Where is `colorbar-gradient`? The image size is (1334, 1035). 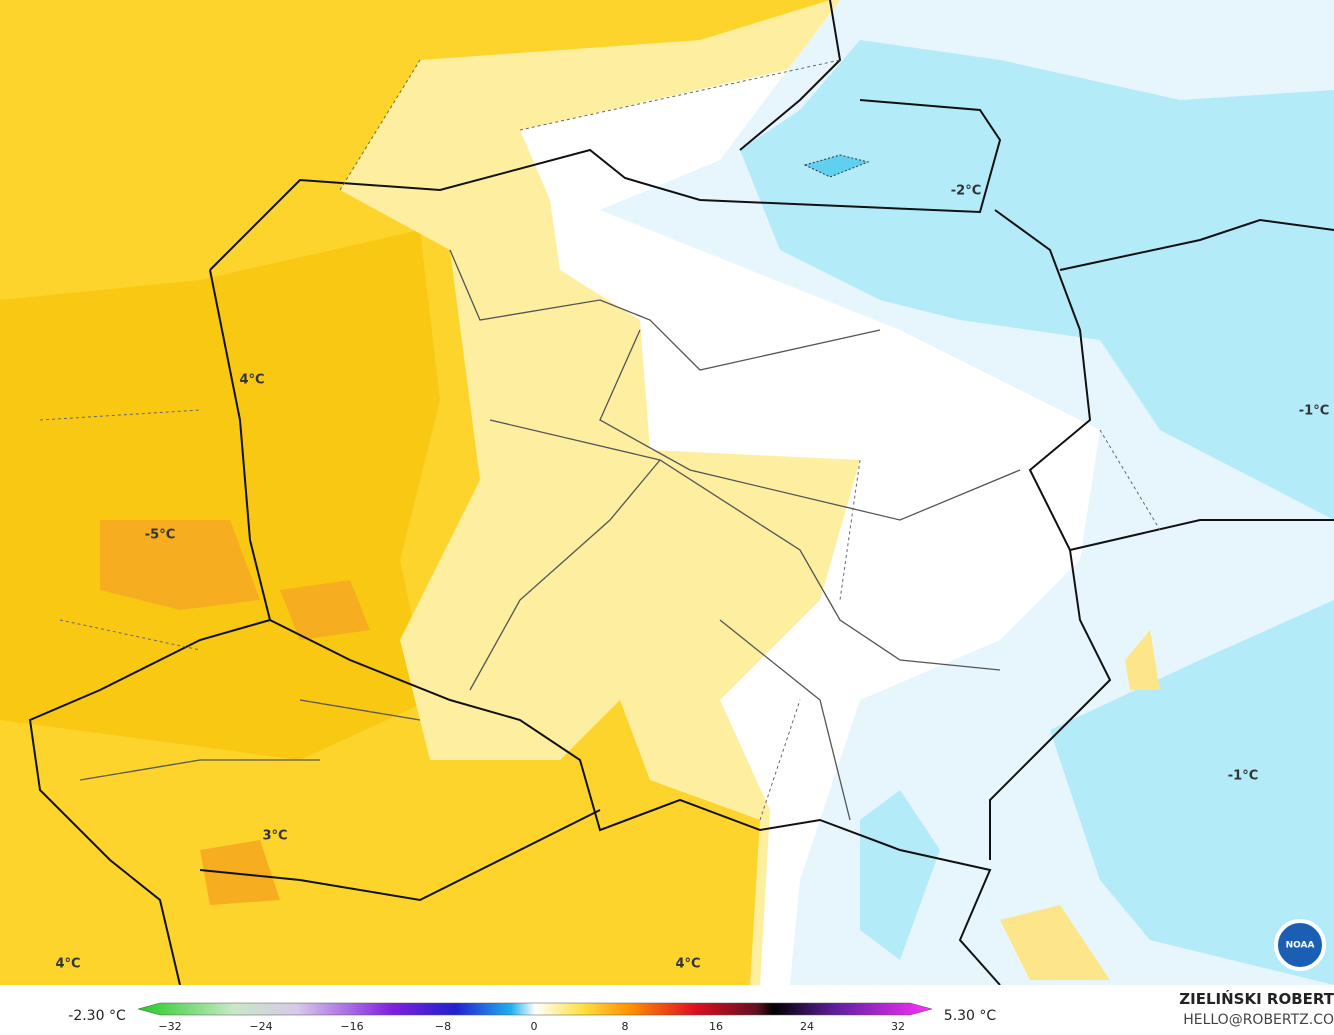
colorbar-gradient is located at coordinates (535, 1009).